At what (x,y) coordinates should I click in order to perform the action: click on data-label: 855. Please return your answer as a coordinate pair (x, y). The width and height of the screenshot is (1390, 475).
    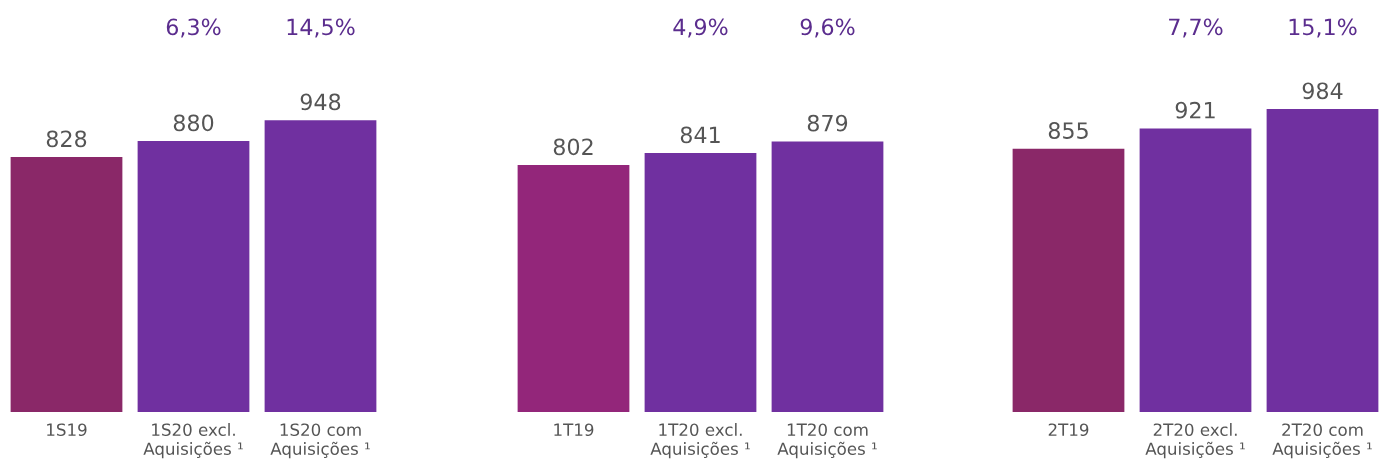
    Looking at the image, I should click on (1068, 130).